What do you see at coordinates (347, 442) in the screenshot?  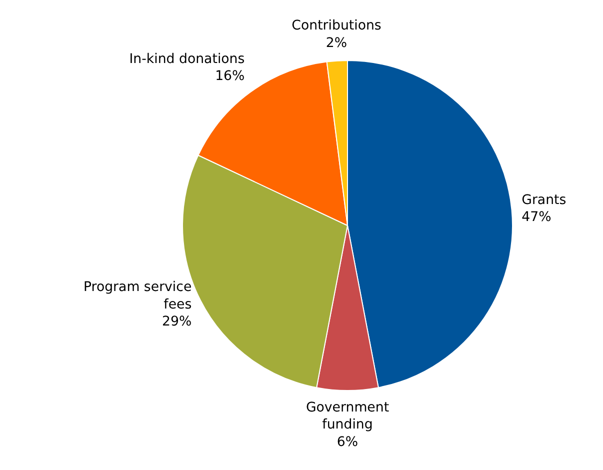 I see `data-label: 6%` at bounding box center [347, 442].